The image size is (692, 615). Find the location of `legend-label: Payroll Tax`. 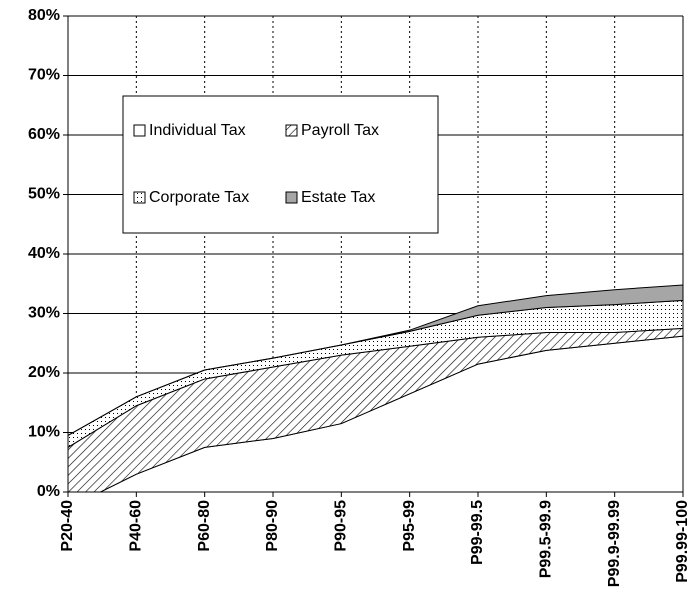

legend-label: Payroll Tax is located at coordinates (340, 130).